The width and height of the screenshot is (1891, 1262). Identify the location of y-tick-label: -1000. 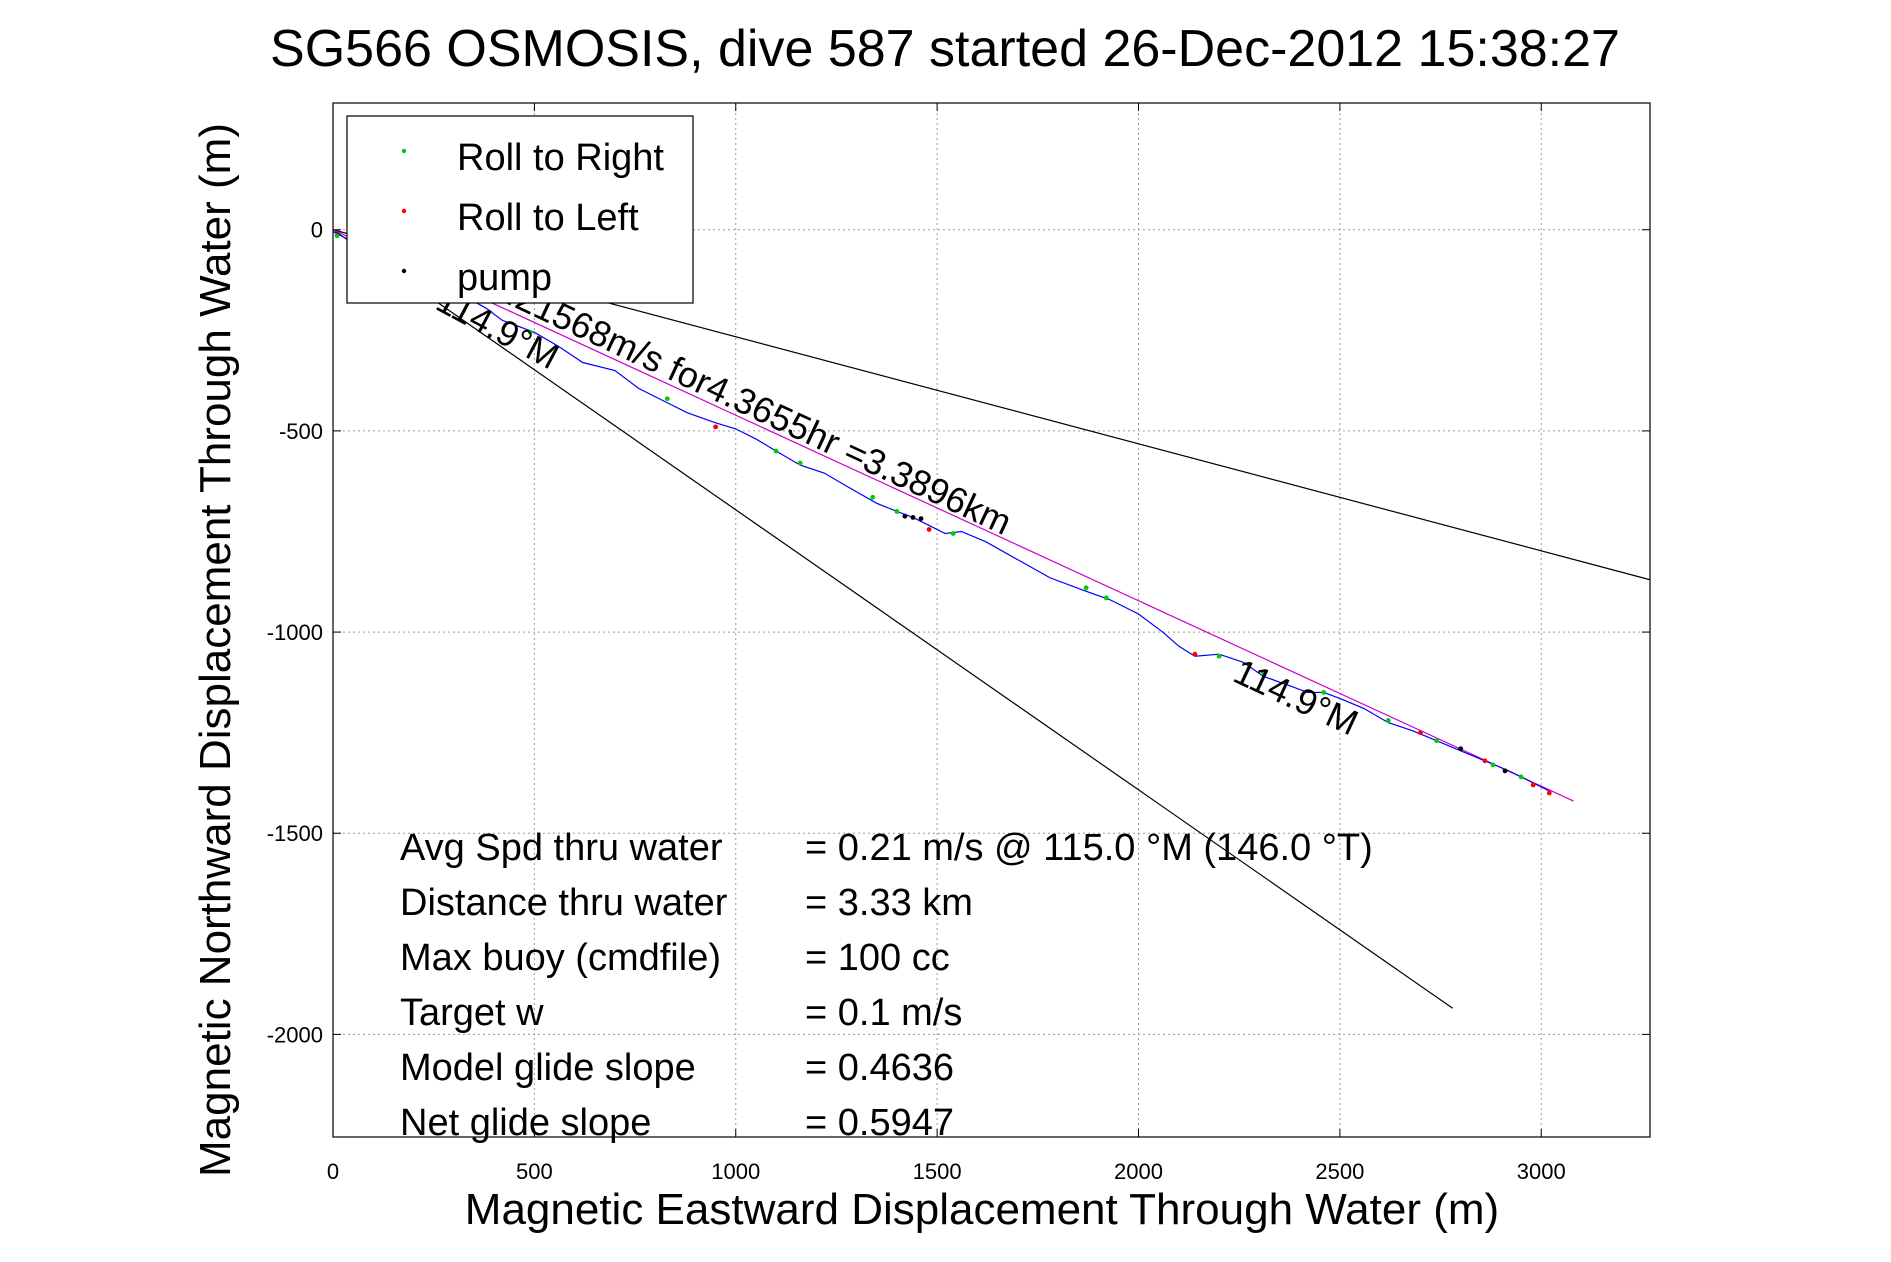
(295, 632).